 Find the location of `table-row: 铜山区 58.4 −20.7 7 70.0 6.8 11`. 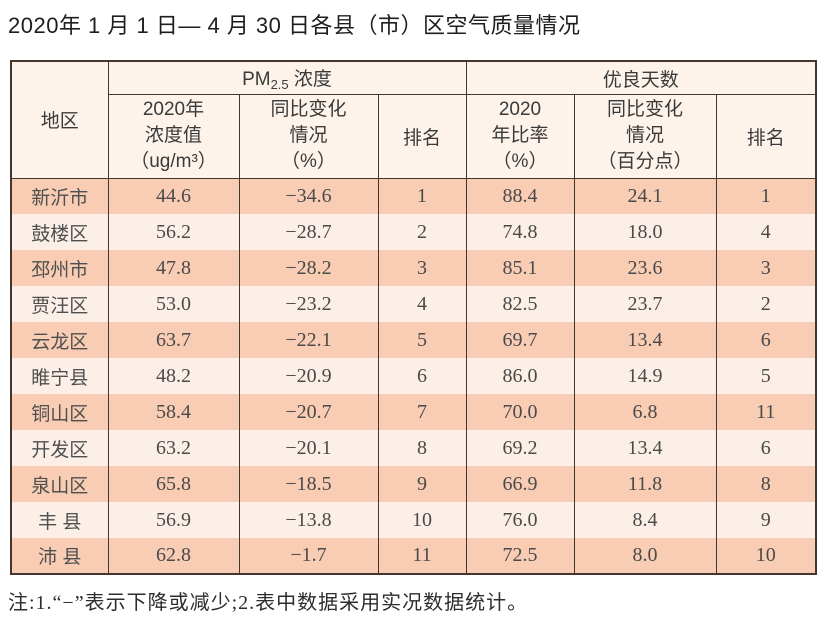

table-row: 铜山区 58.4 −20.7 7 70.0 6.8 11 is located at coordinates (413, 412).